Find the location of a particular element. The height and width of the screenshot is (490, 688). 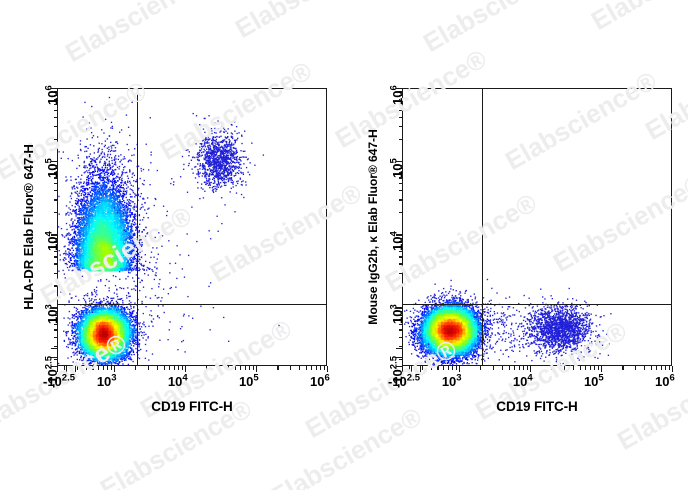

quadrant-gate-vertical-left is located at coordinates (137, 227).